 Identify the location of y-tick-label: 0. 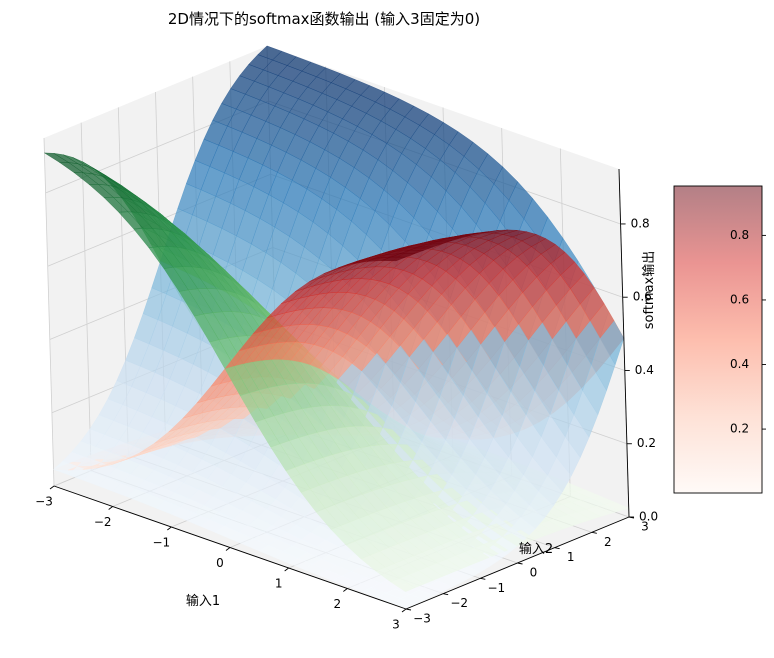
(534, 573).